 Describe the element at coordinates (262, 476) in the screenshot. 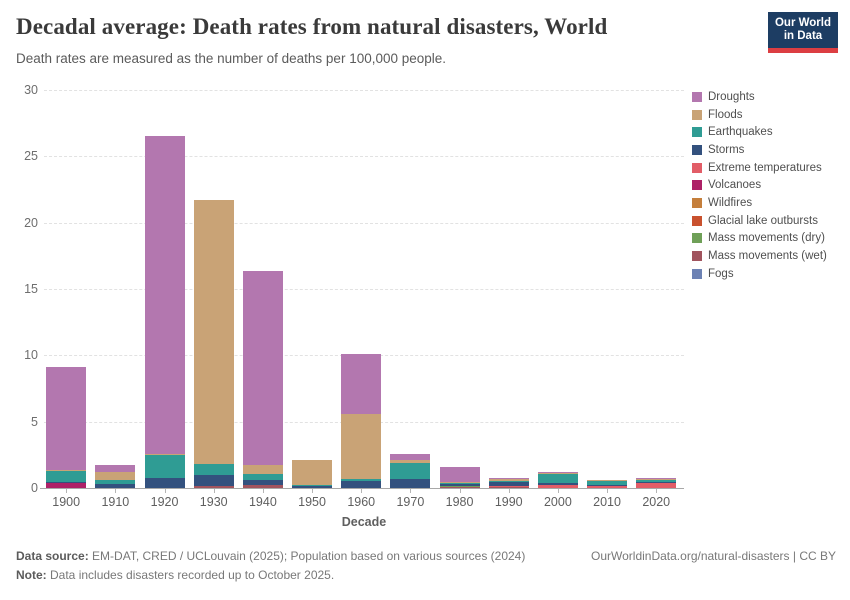

I see `bar-segment-earthquakes-1940` at that location.